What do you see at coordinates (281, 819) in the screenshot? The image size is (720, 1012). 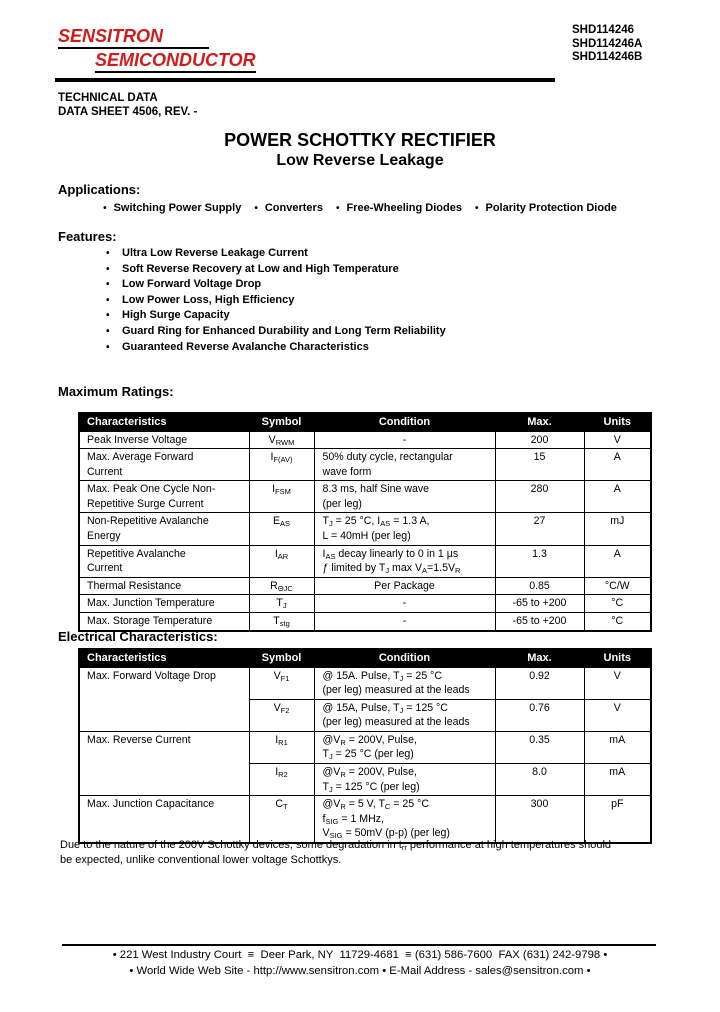 I see `cell-symbol: CT` at bounding box center [281, 819].